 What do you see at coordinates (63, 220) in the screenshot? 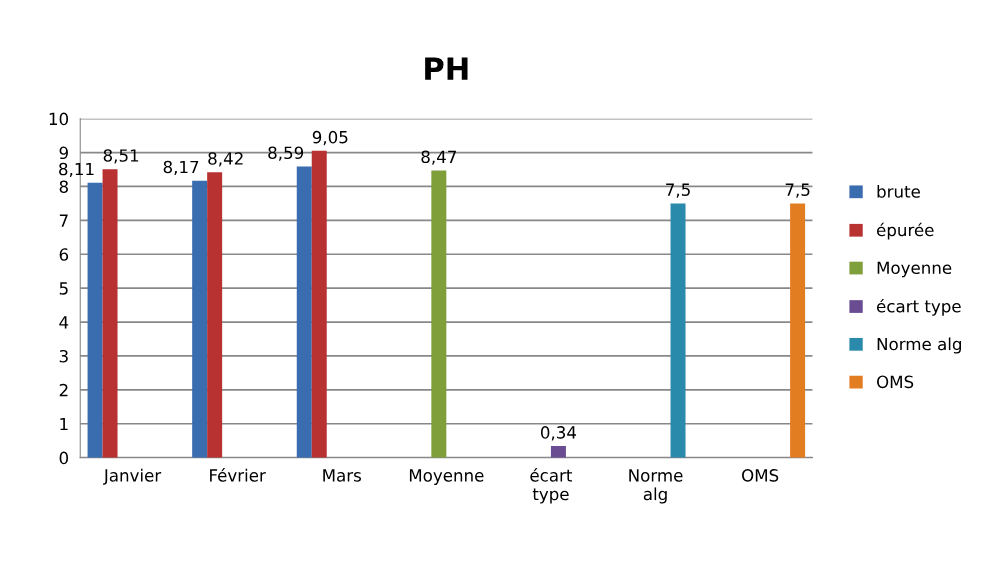
I see `y-tick-label: 7` at bounding box center [63, 220].